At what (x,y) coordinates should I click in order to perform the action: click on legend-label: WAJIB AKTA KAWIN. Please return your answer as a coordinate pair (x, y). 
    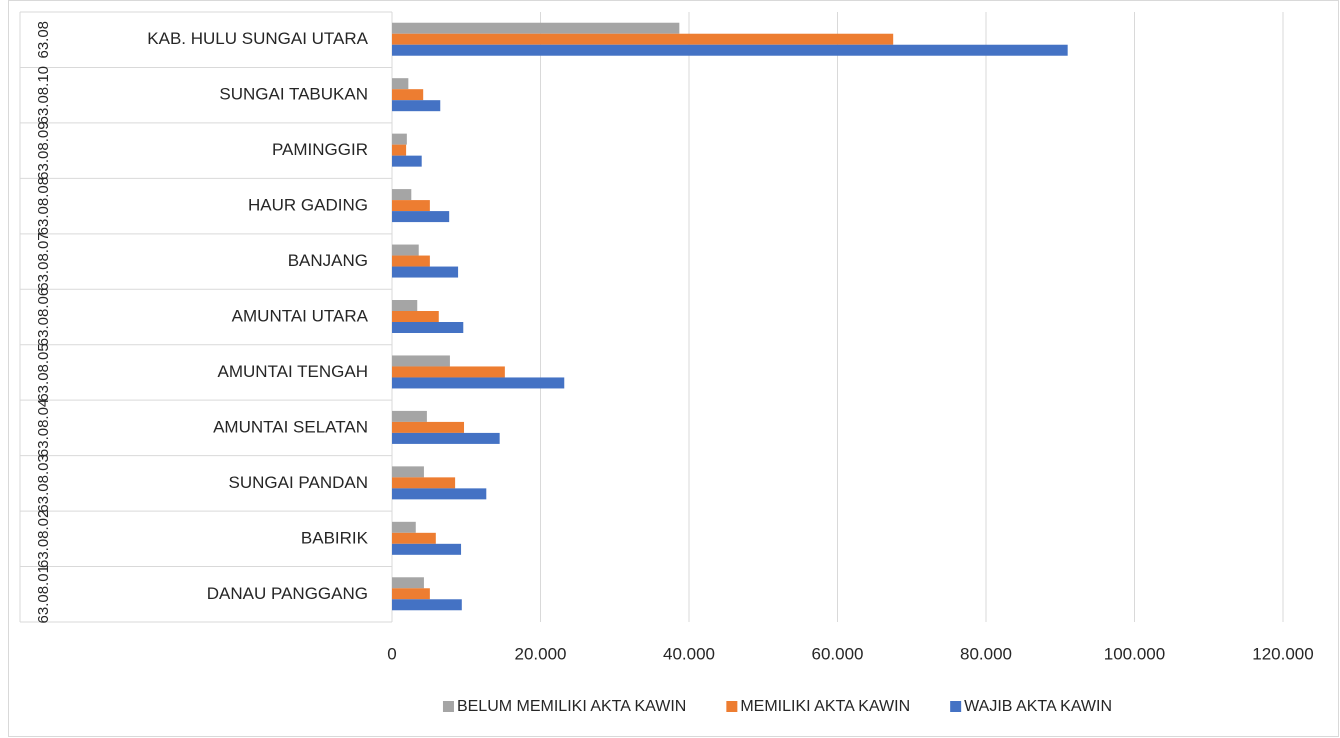
    Looking at the image, I should click on (1038, 706).